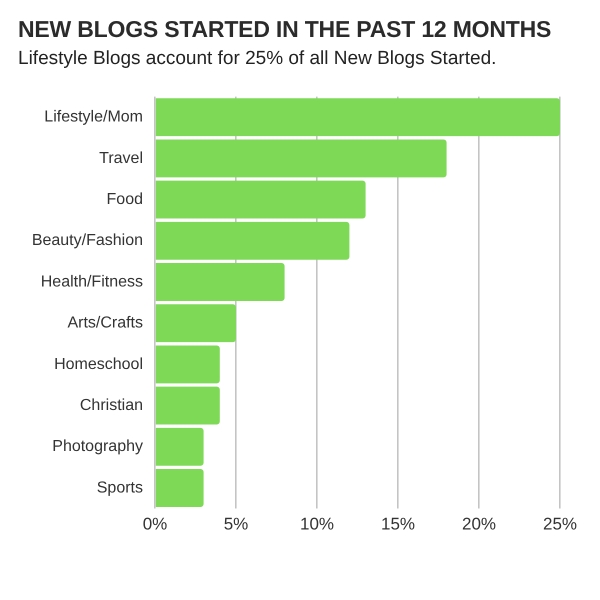  What do you see at coordinates (97, 447) in the screenshot?
I see `y-tick-label: Photography` at bounding box center [97, 447].